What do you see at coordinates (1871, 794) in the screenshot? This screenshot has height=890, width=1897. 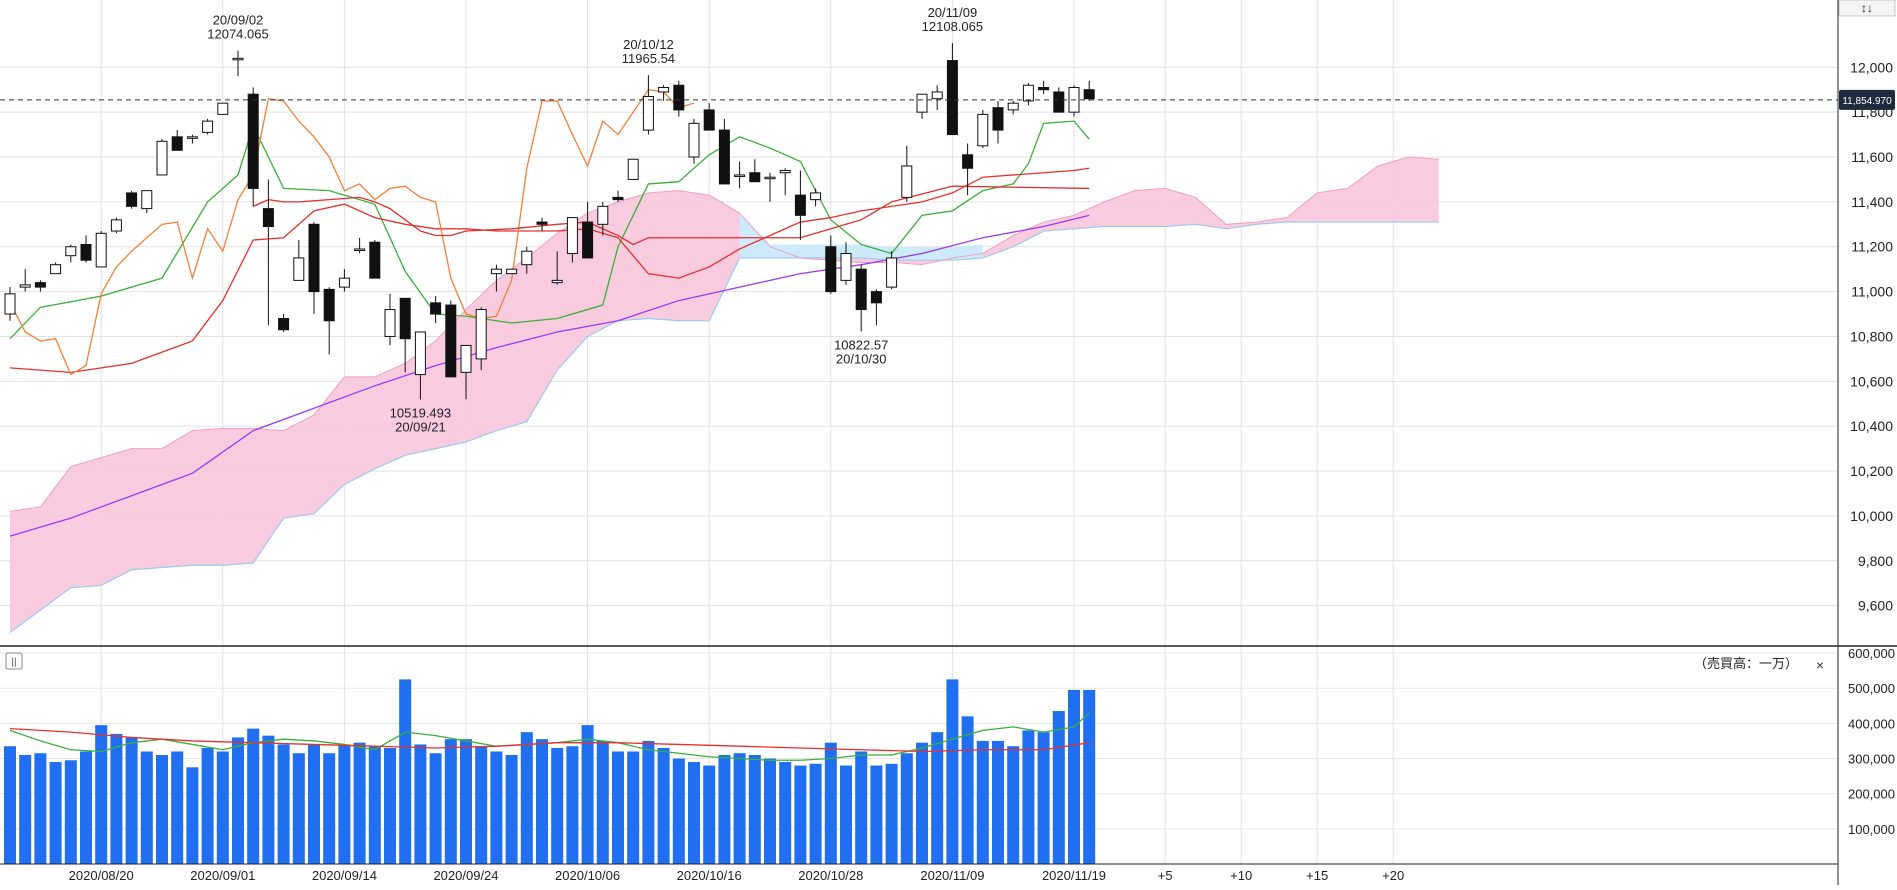 I see `volume-tick-label: 200,000` at bounding box center [1871, 794].